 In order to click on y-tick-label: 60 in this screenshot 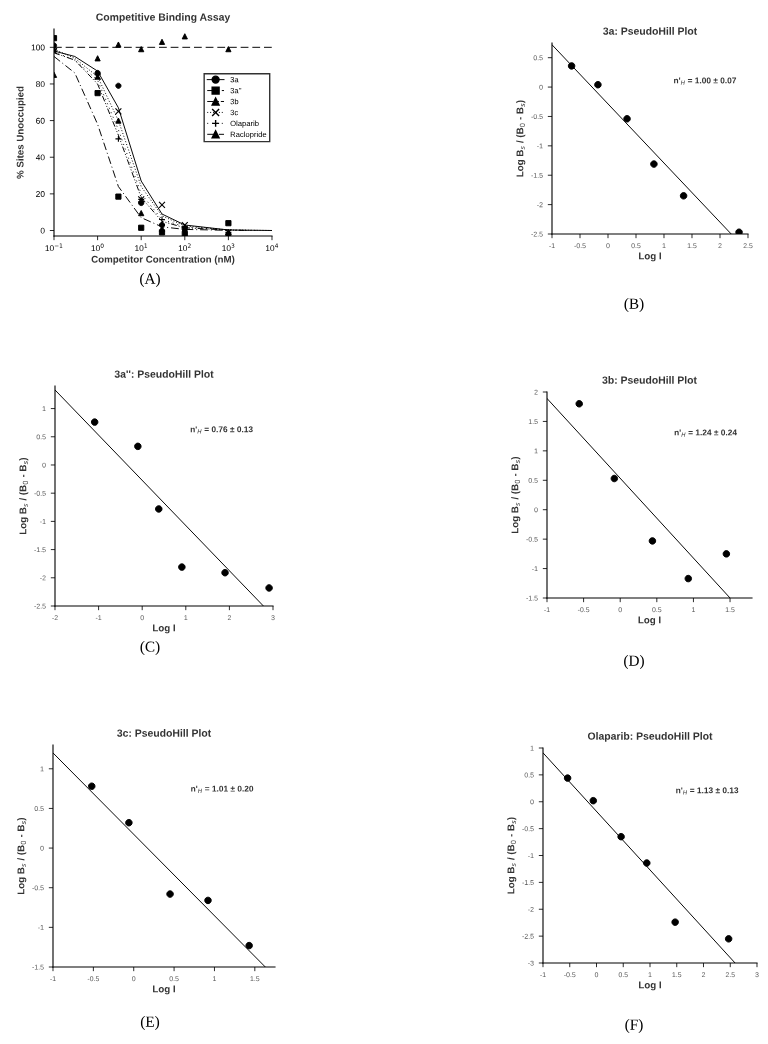, I will do `click(40, 120)`.